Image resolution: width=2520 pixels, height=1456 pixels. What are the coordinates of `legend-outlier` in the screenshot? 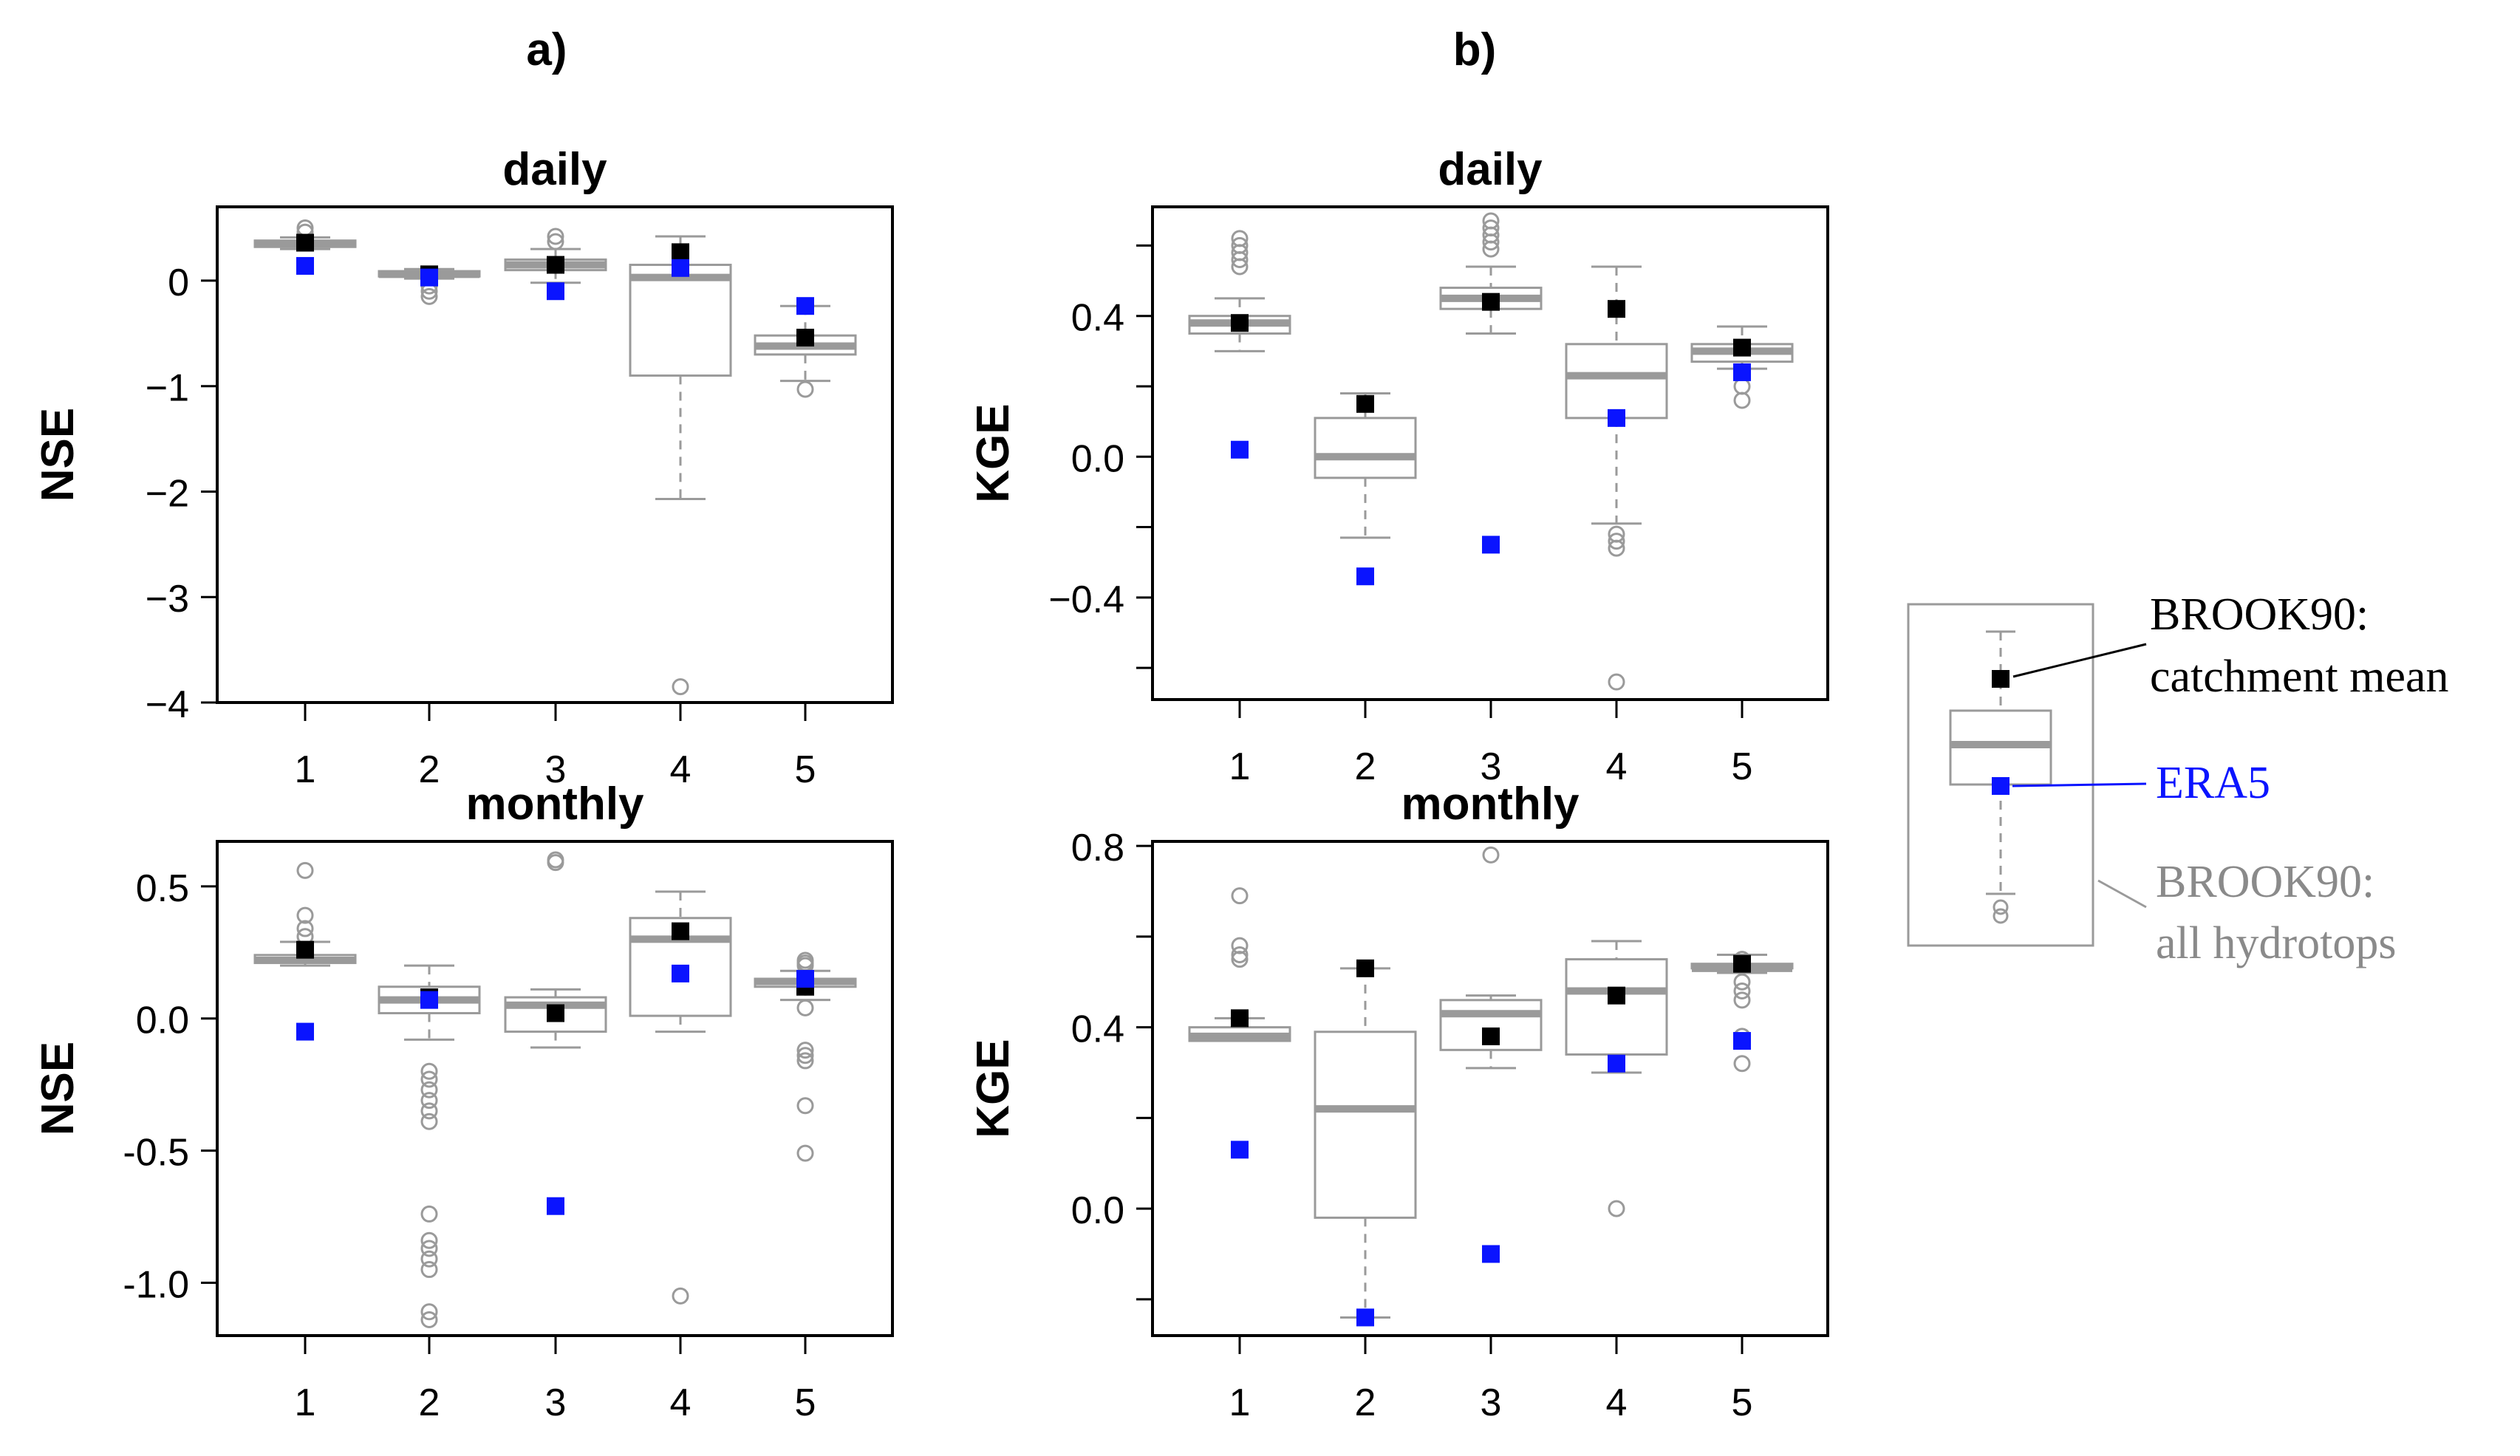 It's located at (2001, 907).